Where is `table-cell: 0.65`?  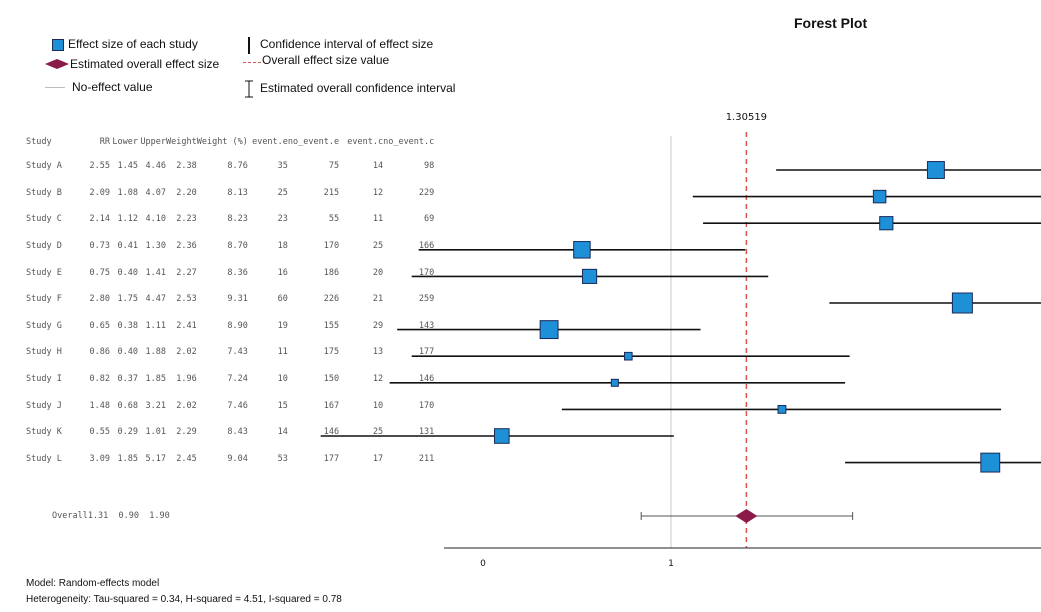 table-cell: 0.65 is located at coordinates (99, 325).